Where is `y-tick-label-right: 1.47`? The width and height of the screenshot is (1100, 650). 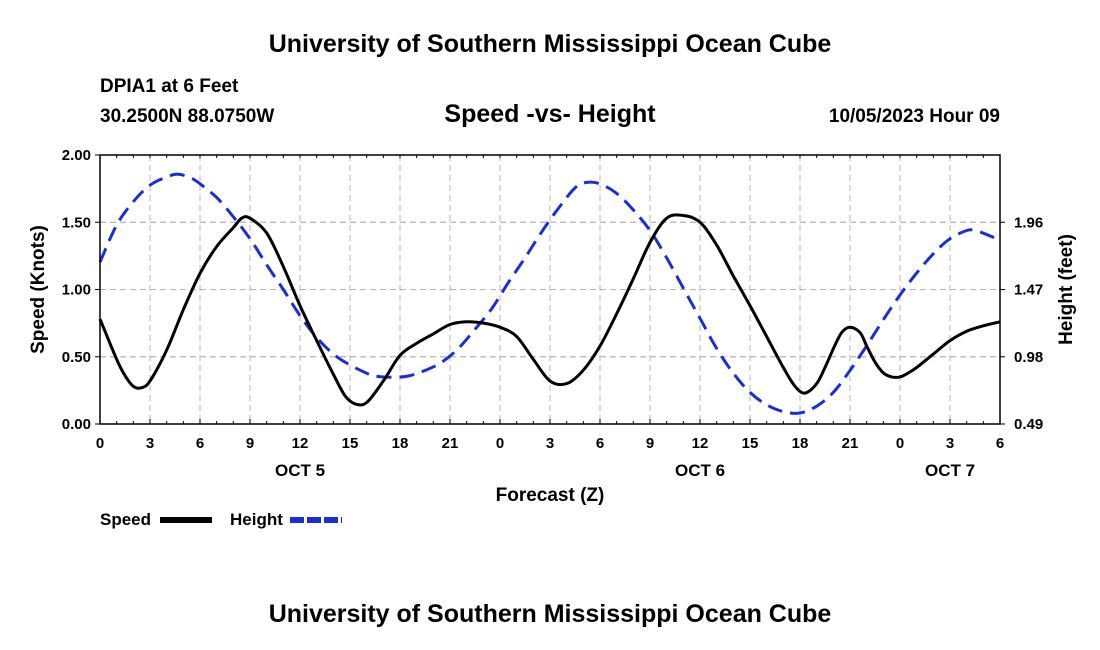 y-tick-label-right: 1.47 is located at coordinates (1028, 290).